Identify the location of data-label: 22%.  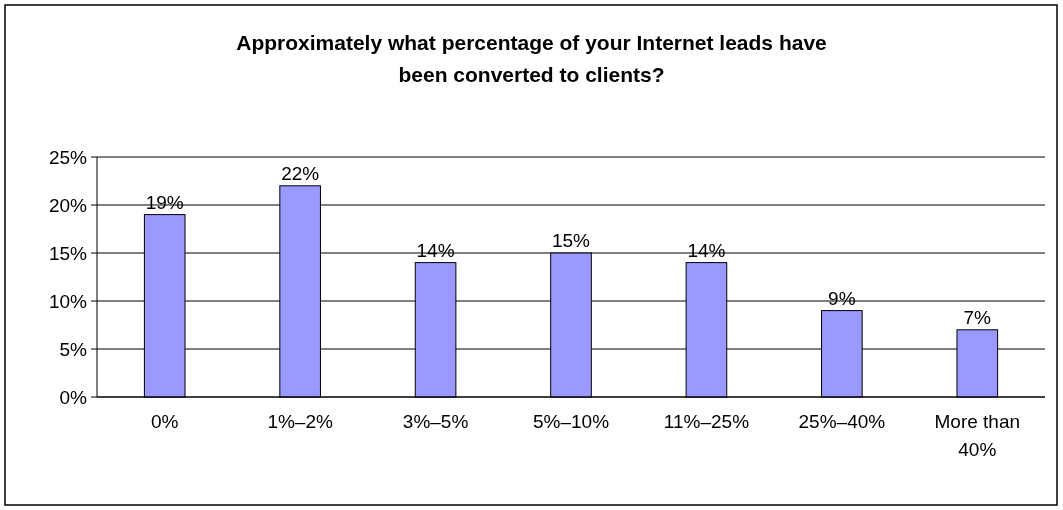
(300, 173).